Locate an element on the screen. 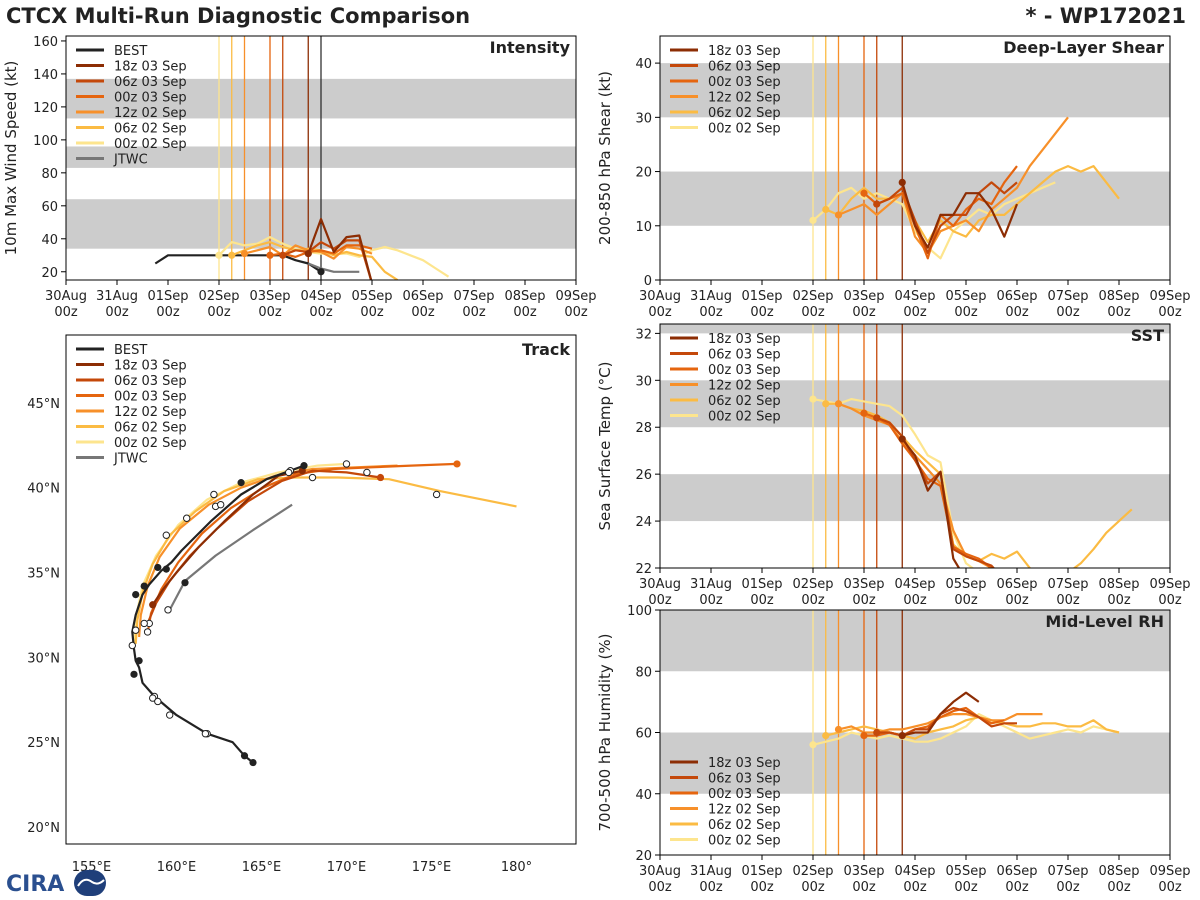 The width and height of the screenshot is (1200, 900). x-tick-label-date: 04Sep is located at coordinates (320, 296).